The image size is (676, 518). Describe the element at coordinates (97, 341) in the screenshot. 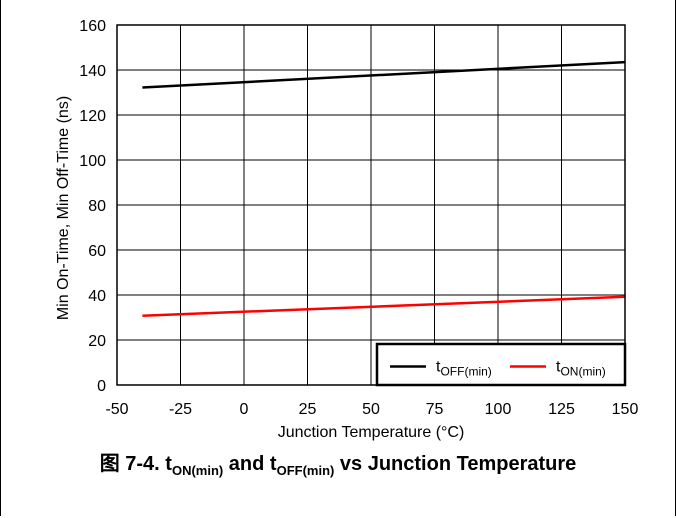

I see `y-tick-label: 20` at that location.